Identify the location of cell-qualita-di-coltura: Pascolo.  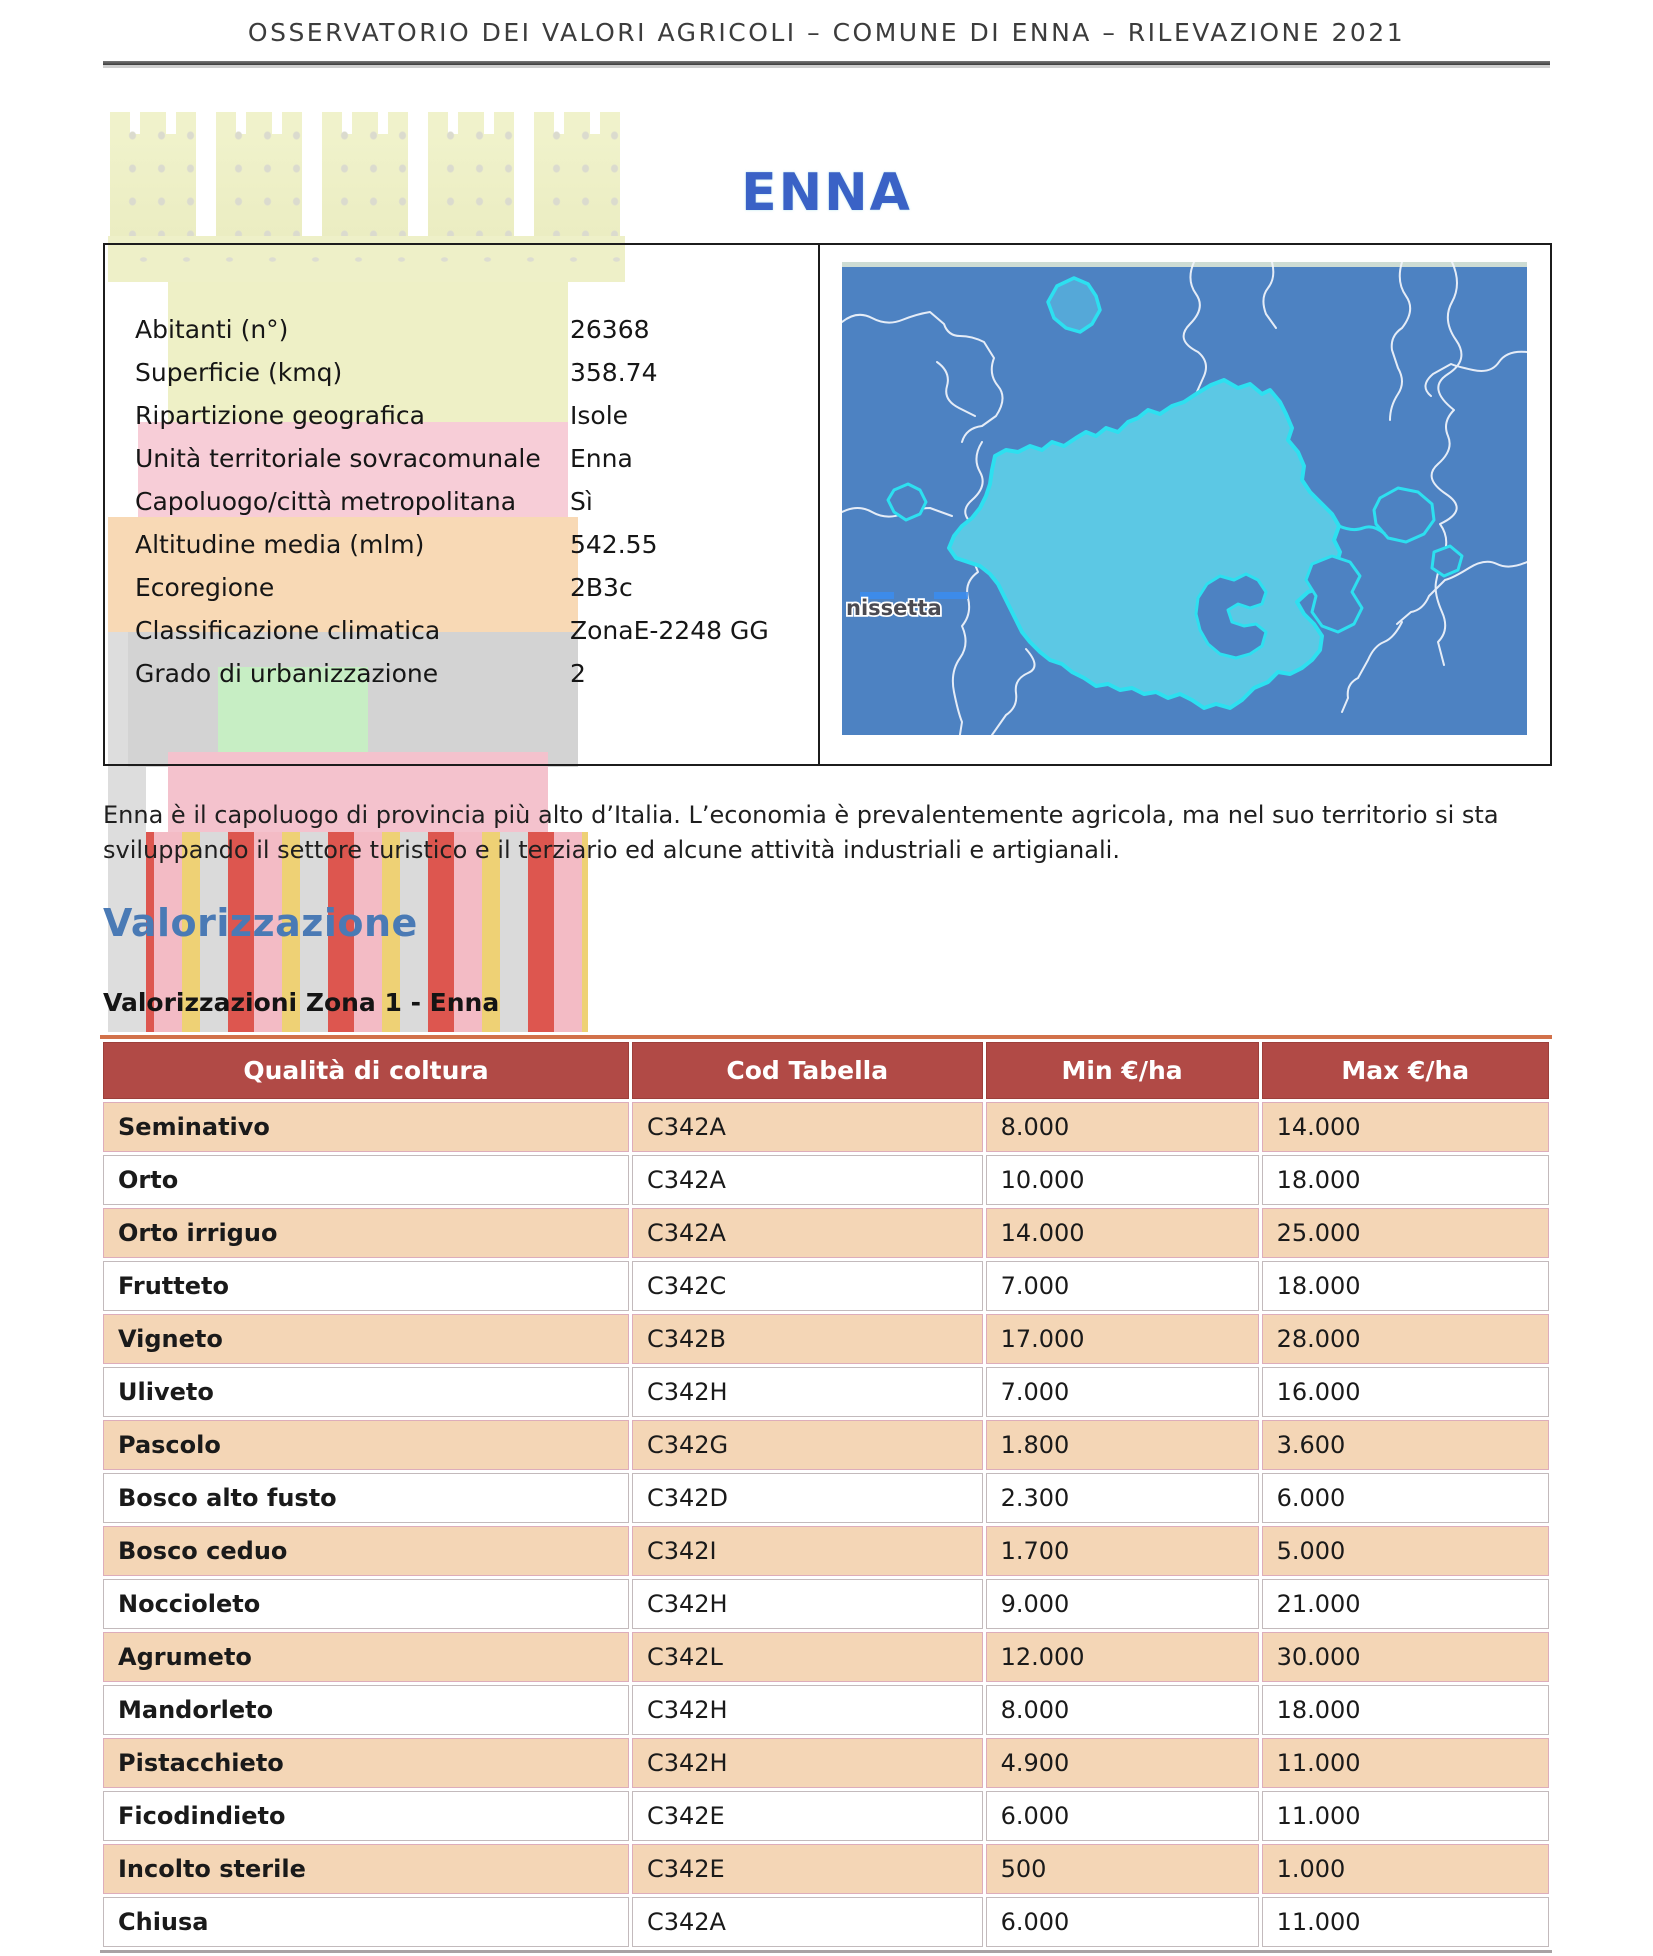
(366, 1445).